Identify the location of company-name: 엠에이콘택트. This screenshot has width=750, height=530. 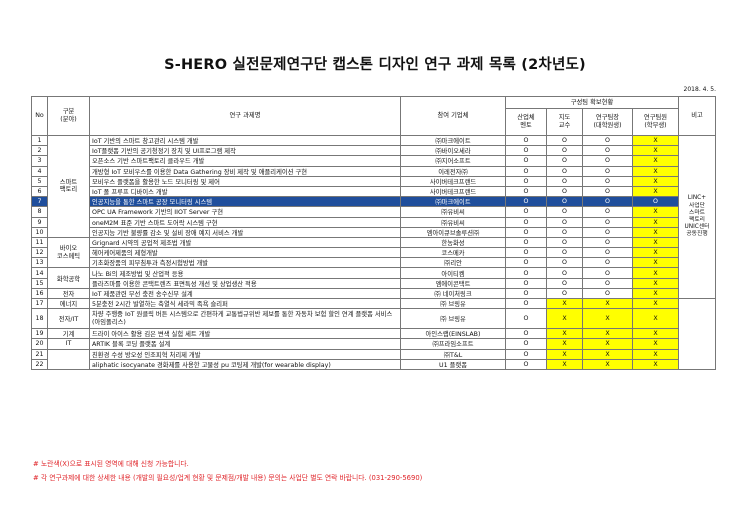
(453, 283).